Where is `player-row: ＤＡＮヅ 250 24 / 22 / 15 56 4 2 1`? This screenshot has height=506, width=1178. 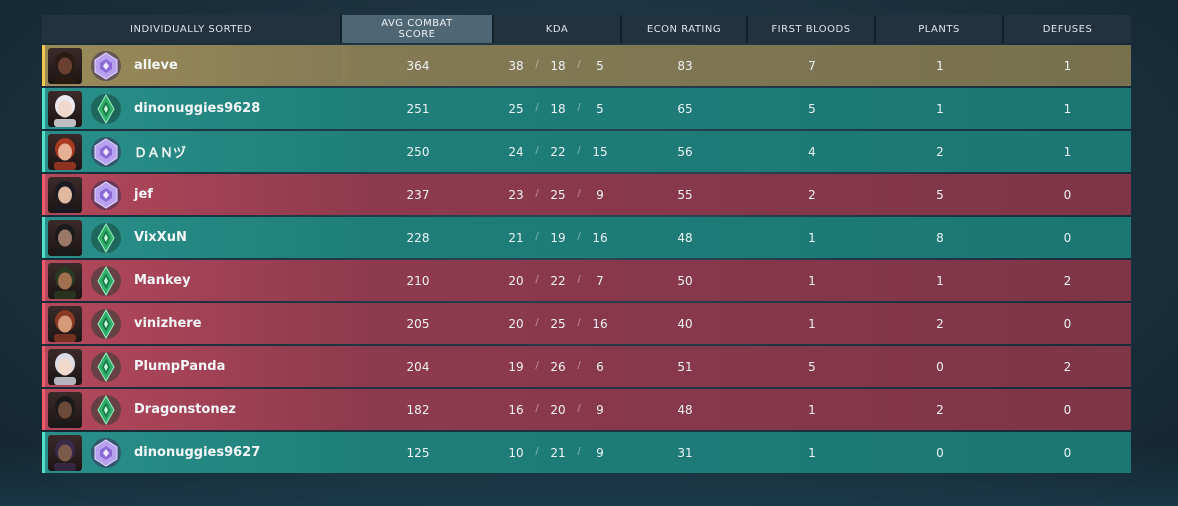
player-row: ＤＡＮヅ 250 24 / 22 / 15 56 4 2 1 is located at coordinates (586, 151).